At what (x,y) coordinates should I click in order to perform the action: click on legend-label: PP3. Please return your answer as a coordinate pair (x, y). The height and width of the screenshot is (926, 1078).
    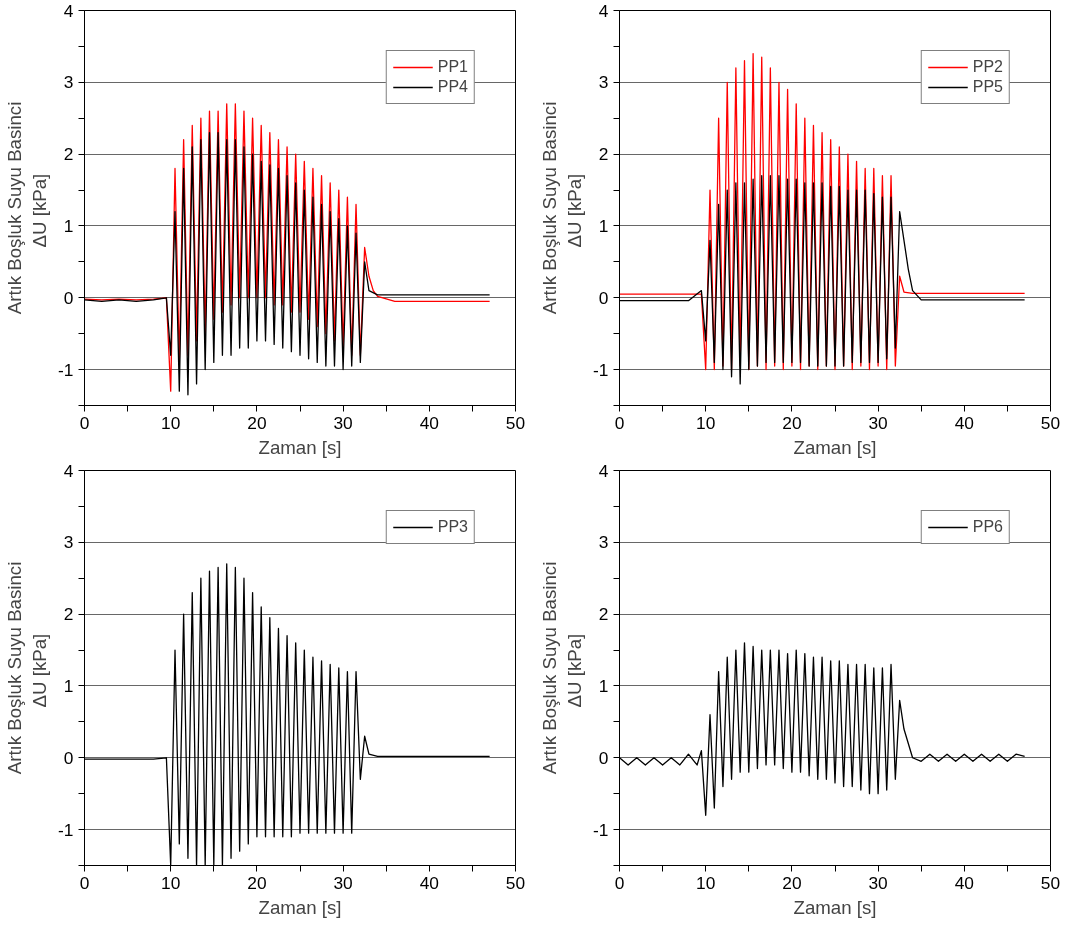
    Looking at the image, I should click on (452, 527).